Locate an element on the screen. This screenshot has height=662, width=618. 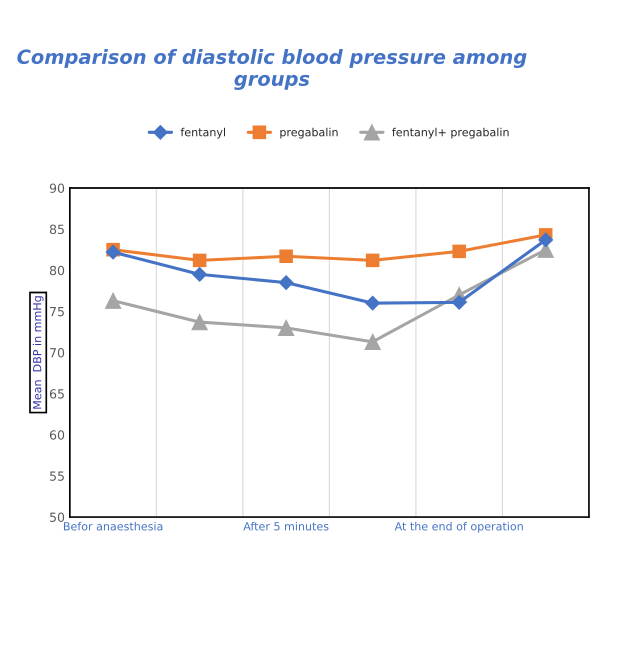
chart-title: Comparison of diastolic blood pressure among groups is located at coordinates (272, 69).